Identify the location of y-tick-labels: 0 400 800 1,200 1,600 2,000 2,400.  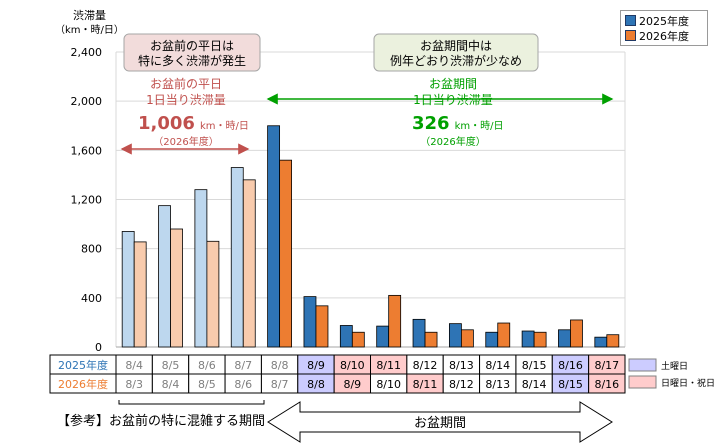
(87, 200).